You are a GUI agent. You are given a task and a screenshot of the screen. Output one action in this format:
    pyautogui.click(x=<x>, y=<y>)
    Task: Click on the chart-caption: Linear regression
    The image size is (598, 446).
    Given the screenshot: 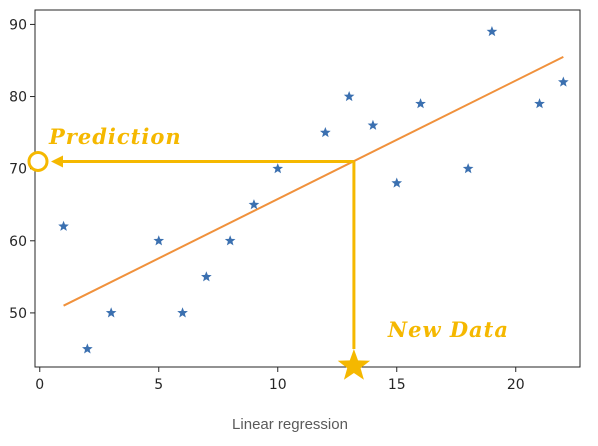 What is the action you would take?
    pyautogui.click(x=290, y=424)
    